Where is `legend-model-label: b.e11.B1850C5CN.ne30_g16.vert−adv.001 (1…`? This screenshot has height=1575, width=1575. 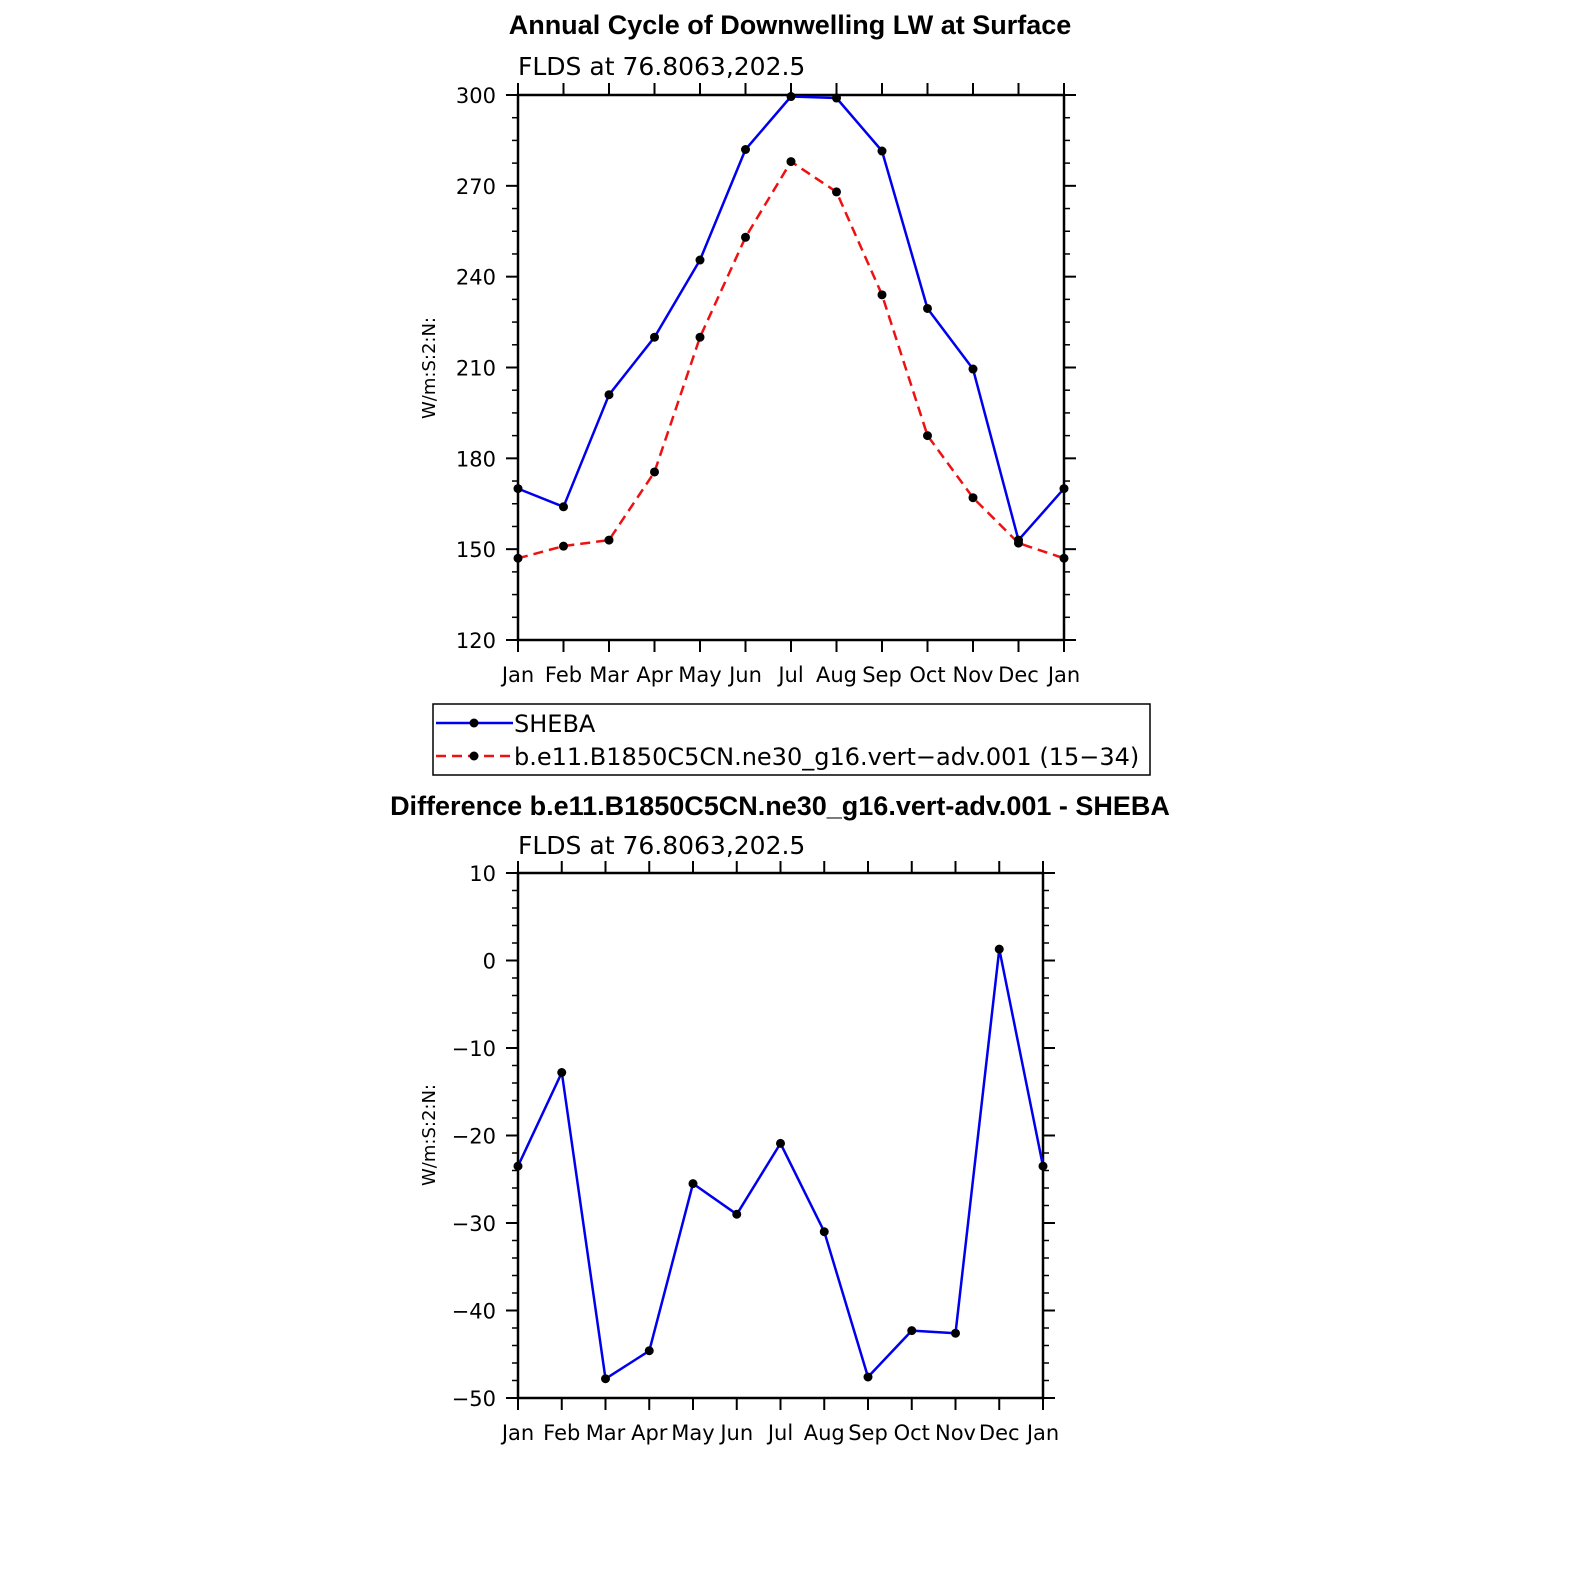
legend-model-label: b.e11.B1850C5CN.ne30_g16.vert−adv.001 (1… is located at coordinates (826, 757).